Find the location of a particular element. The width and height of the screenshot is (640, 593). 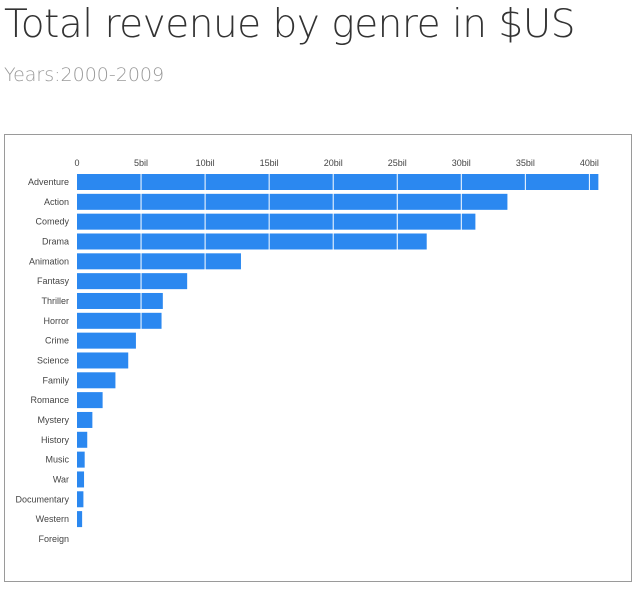

bar-fantasy is located at coordinates (132, 281).